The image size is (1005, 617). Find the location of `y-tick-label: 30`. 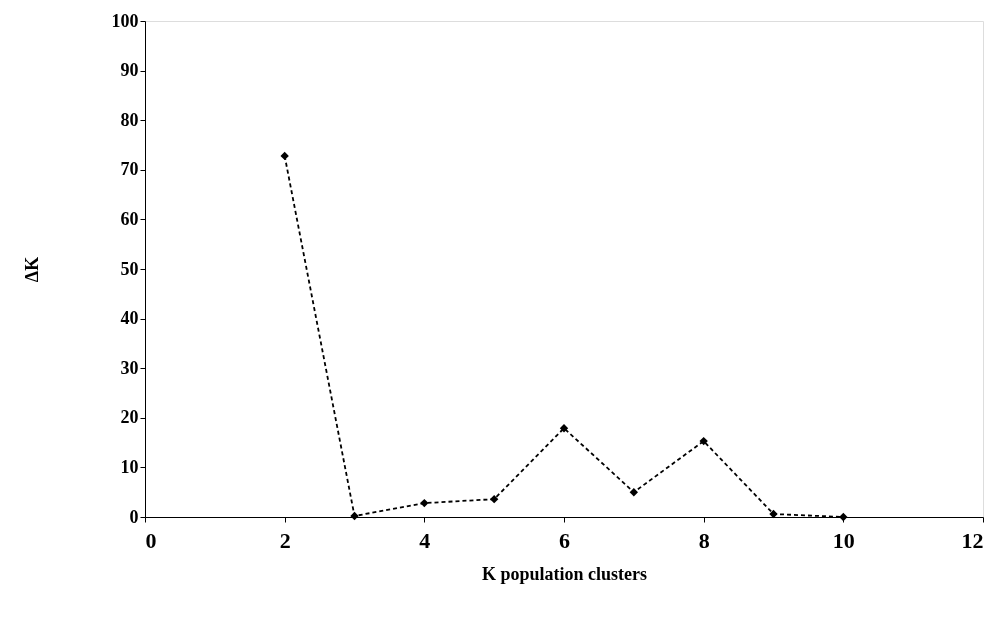

y-tick-label: 30 is located at coordinates (129, 367).